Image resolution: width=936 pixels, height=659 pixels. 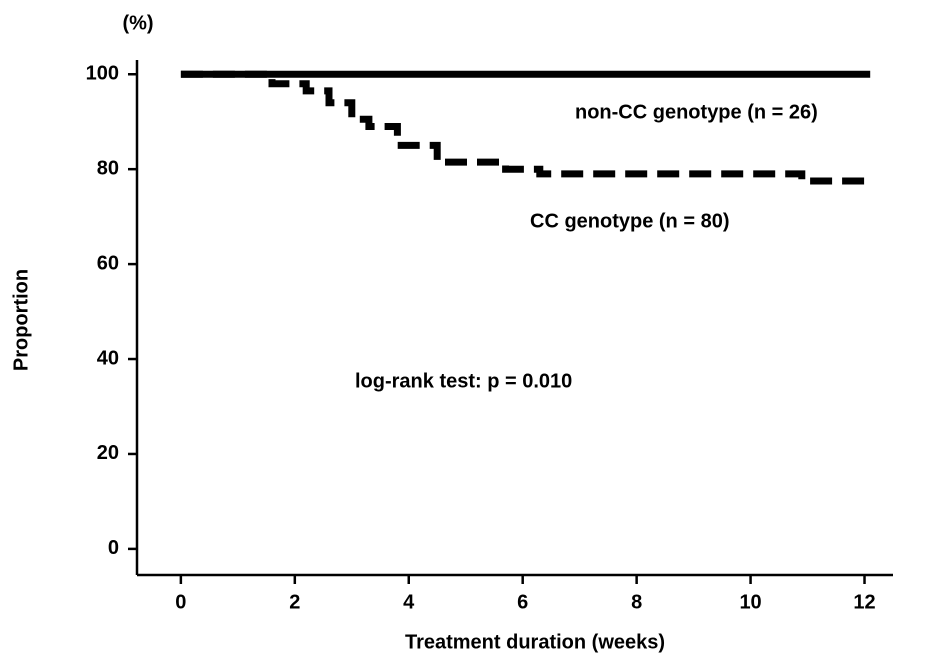 What do you see at coordinates (108, 168) in the screenshot?
I see `y-tick-label: 80` at bounding box center [108, 168].